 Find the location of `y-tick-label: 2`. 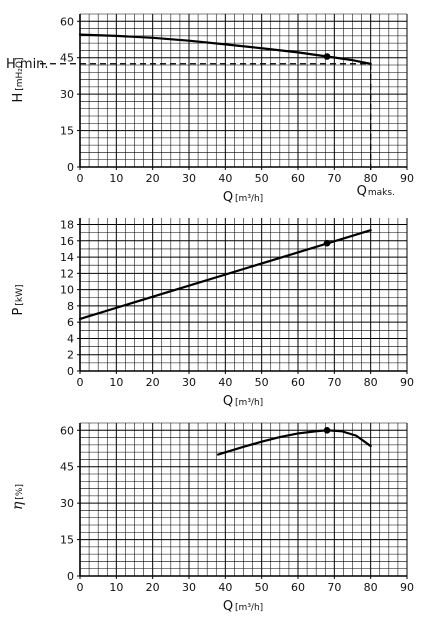

y-tick-label: 2 is located at coordinates (70, 355).